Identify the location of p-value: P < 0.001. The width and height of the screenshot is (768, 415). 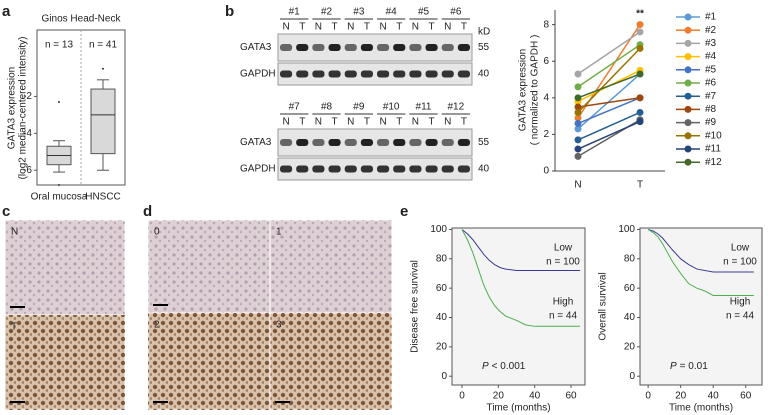
(504, 366).